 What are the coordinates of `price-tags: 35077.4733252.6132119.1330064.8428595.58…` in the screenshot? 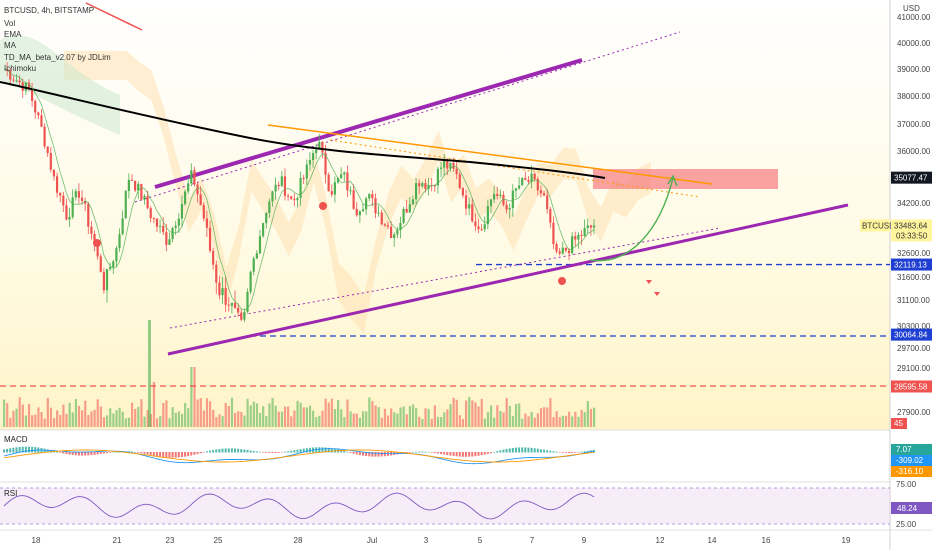 It's located at (896, 342).